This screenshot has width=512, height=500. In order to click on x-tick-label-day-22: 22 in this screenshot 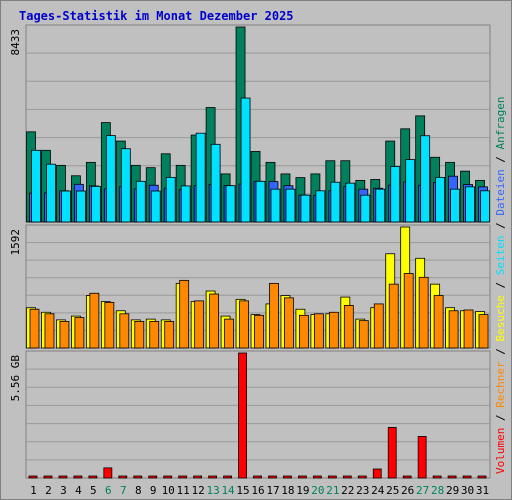, I will do `click(347, 490)`.